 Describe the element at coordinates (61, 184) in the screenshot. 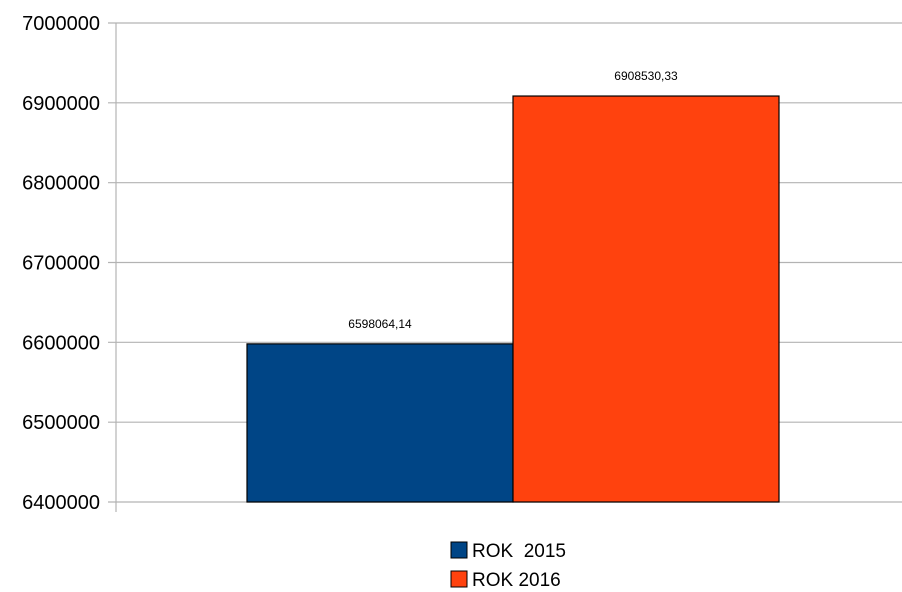

I see `y-tick-label: 6800000` at that location.